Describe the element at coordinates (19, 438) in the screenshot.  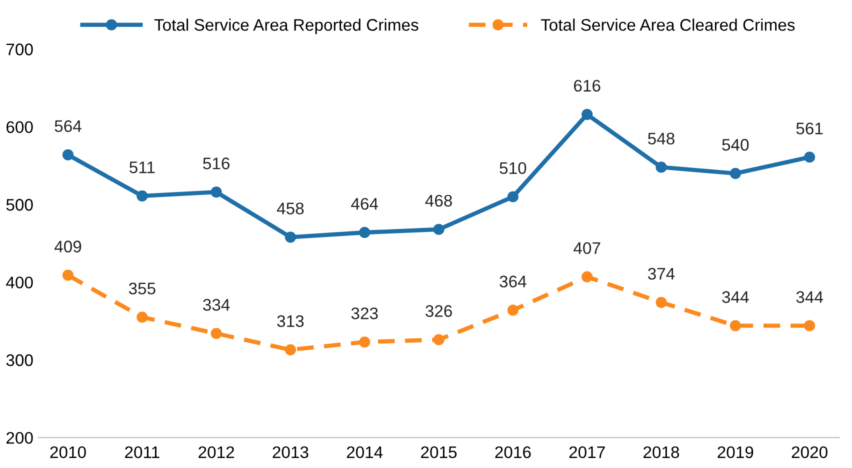
I see `y-tick-label: 200` at that location.